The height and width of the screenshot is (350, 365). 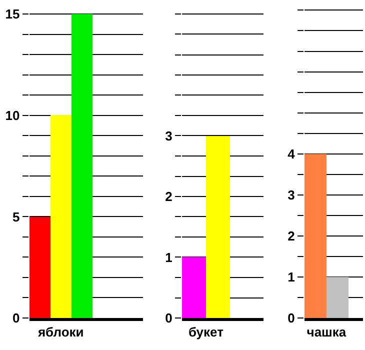 What do you see at coordinates (61, 332) in the screenshot?
I see `x-tick-label: яблоки` at bounding box center [61, 332].